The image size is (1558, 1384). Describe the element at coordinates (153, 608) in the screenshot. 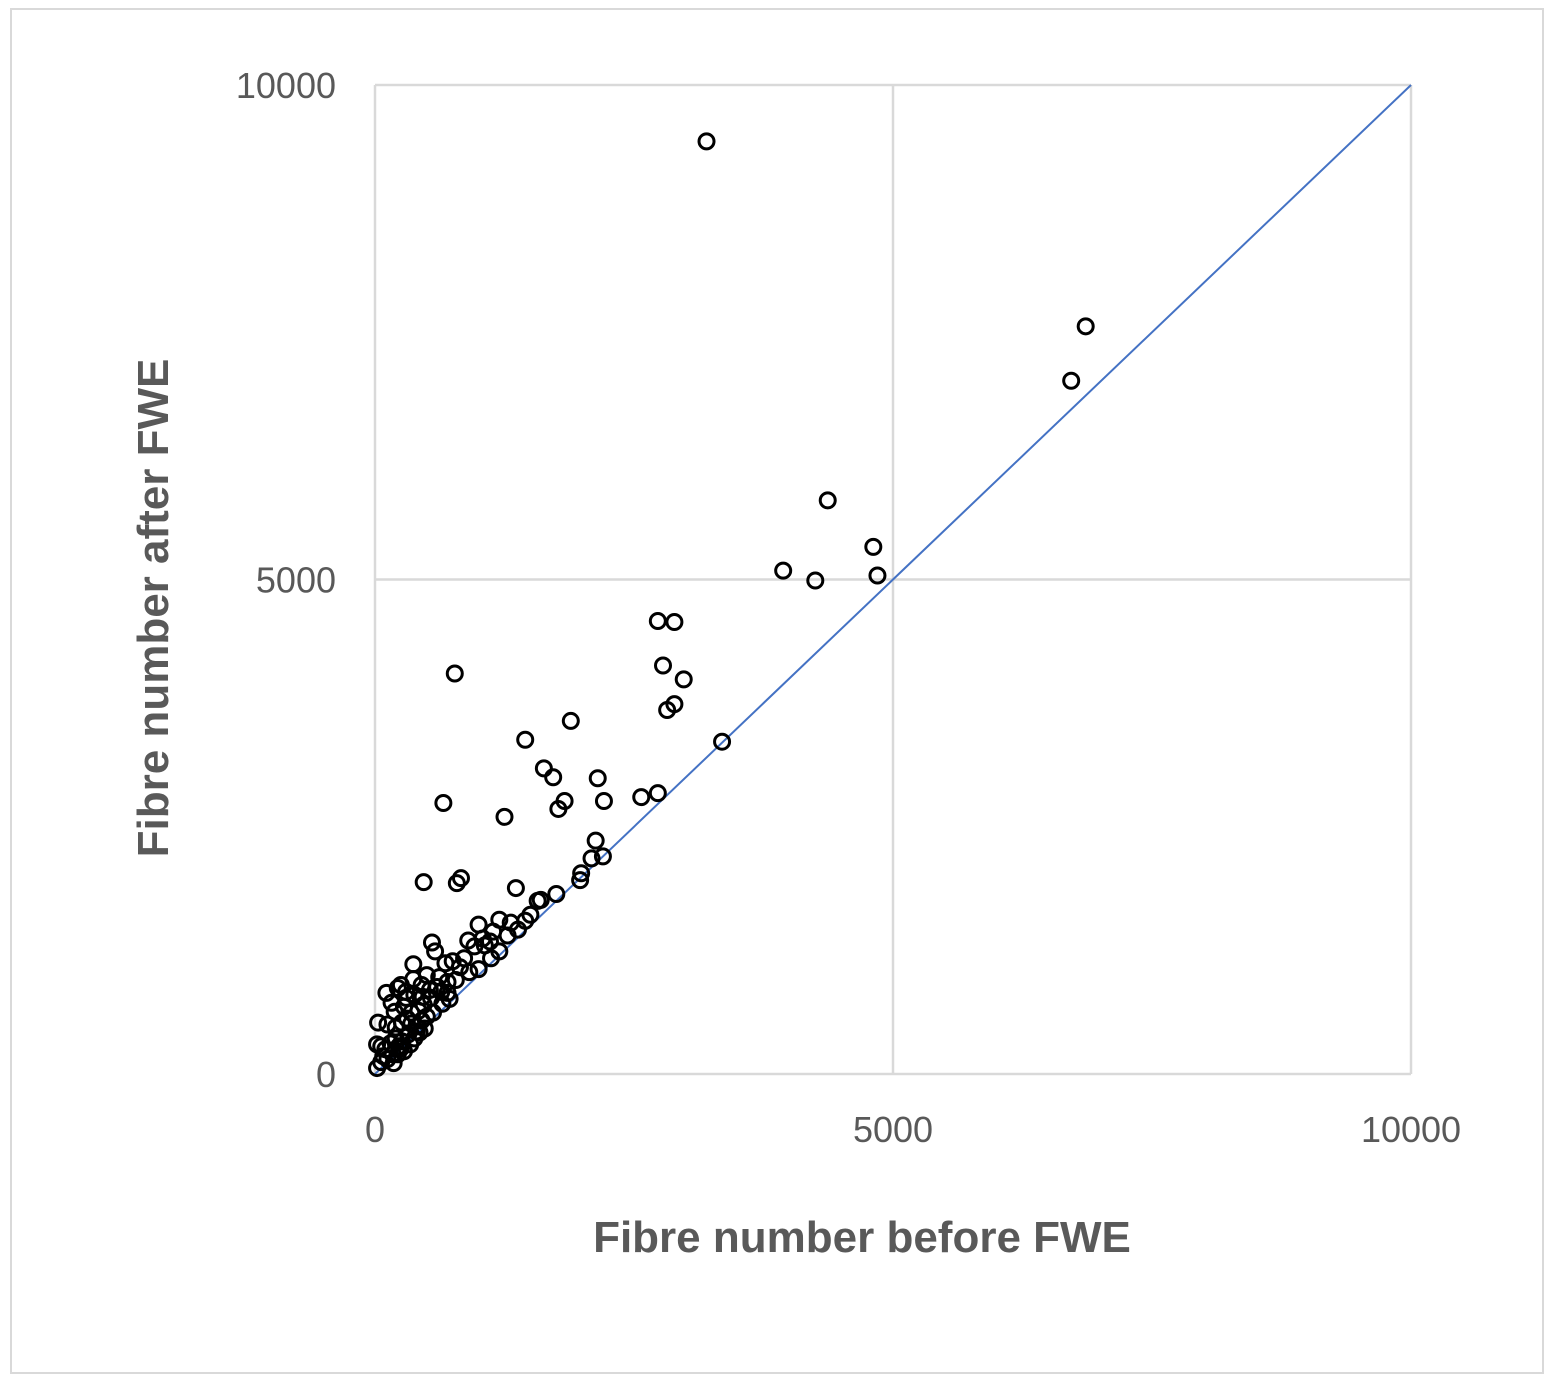

I see `y-axis-title: Fibre number after FWE` at that location.